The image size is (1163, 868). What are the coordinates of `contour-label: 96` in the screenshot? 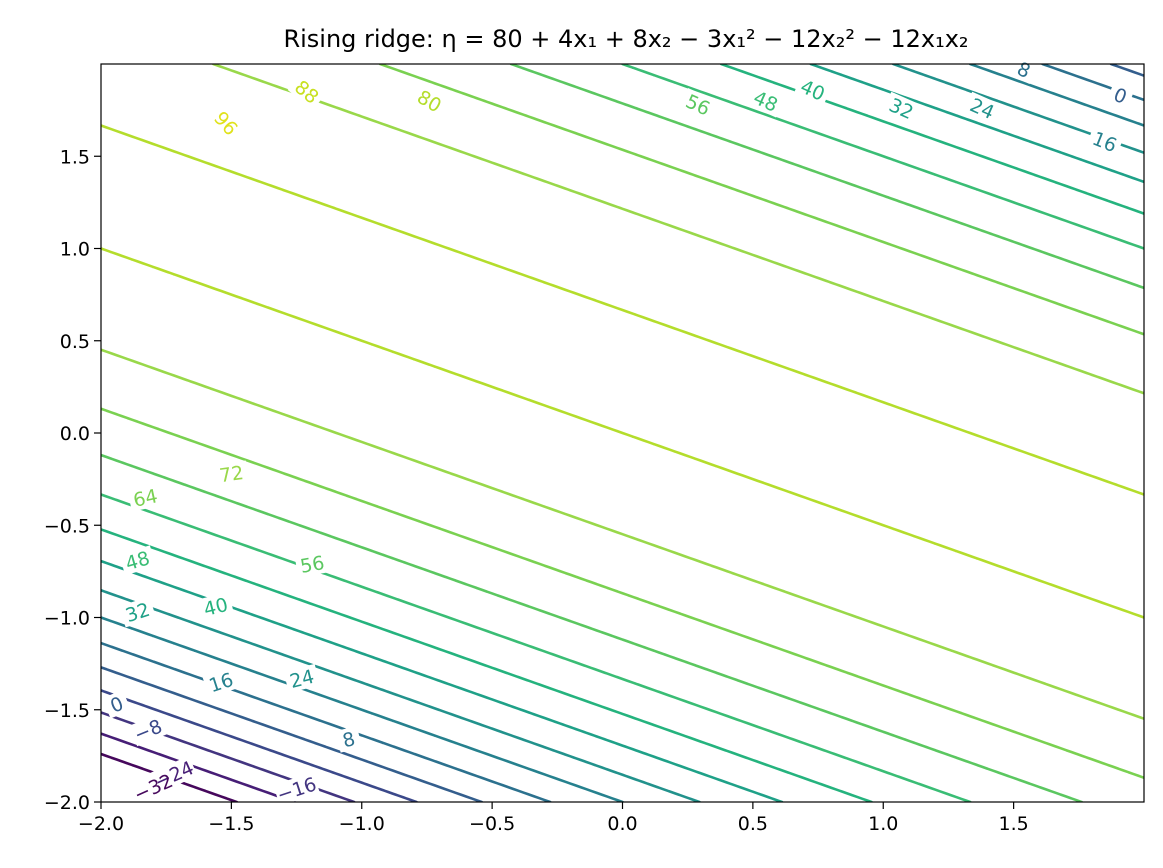 It's located at (225, 123).